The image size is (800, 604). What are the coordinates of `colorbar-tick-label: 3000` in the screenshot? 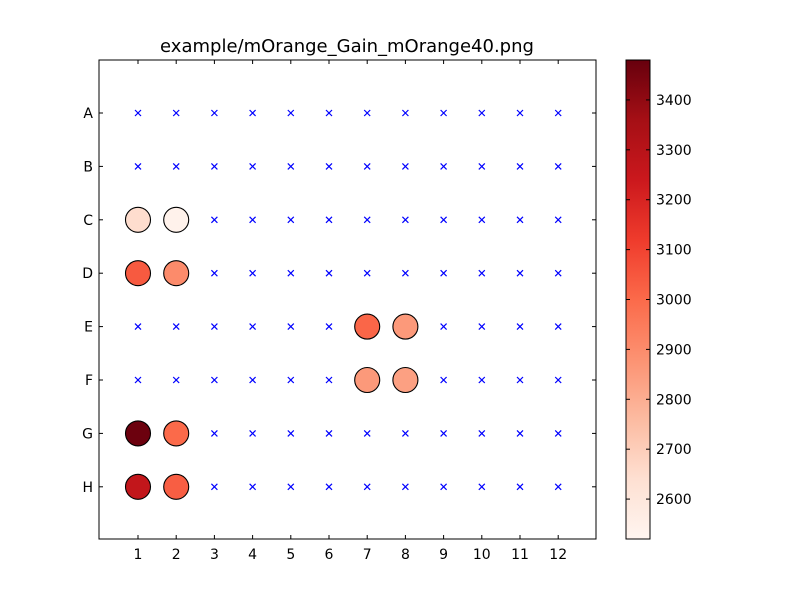 It's located at (674, 301).